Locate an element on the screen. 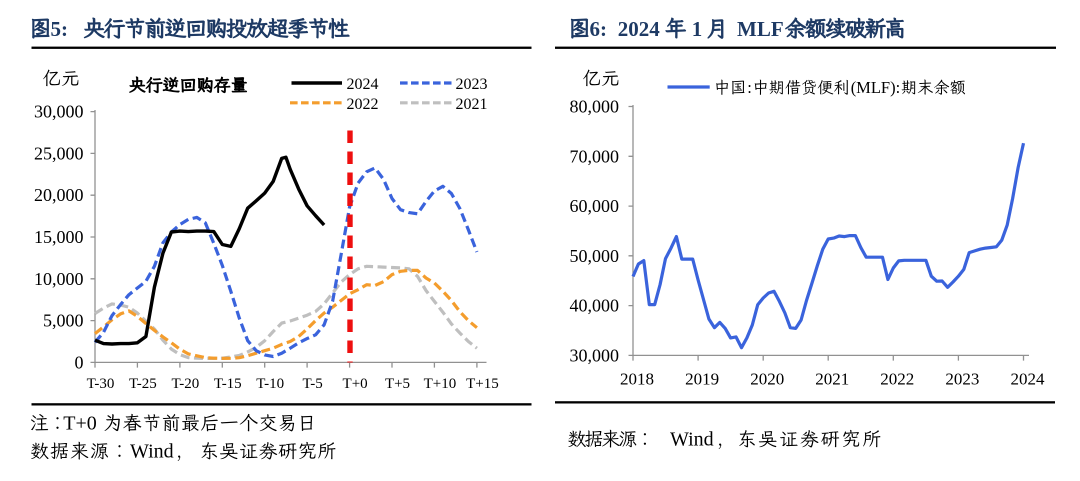  svg-text: T-25 is located at coordinates (143, 384).